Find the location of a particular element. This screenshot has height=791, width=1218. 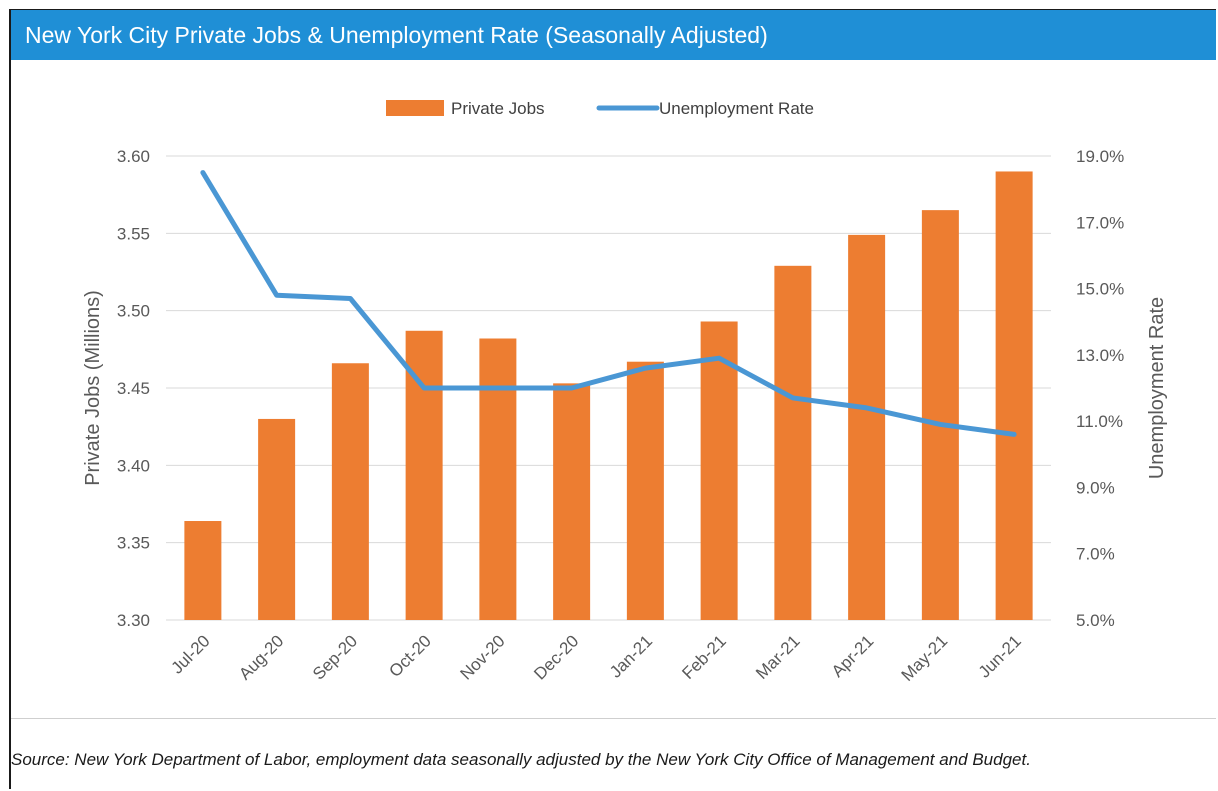

y2-tick-label: 13.0% is located at coordinates (1100, 355).